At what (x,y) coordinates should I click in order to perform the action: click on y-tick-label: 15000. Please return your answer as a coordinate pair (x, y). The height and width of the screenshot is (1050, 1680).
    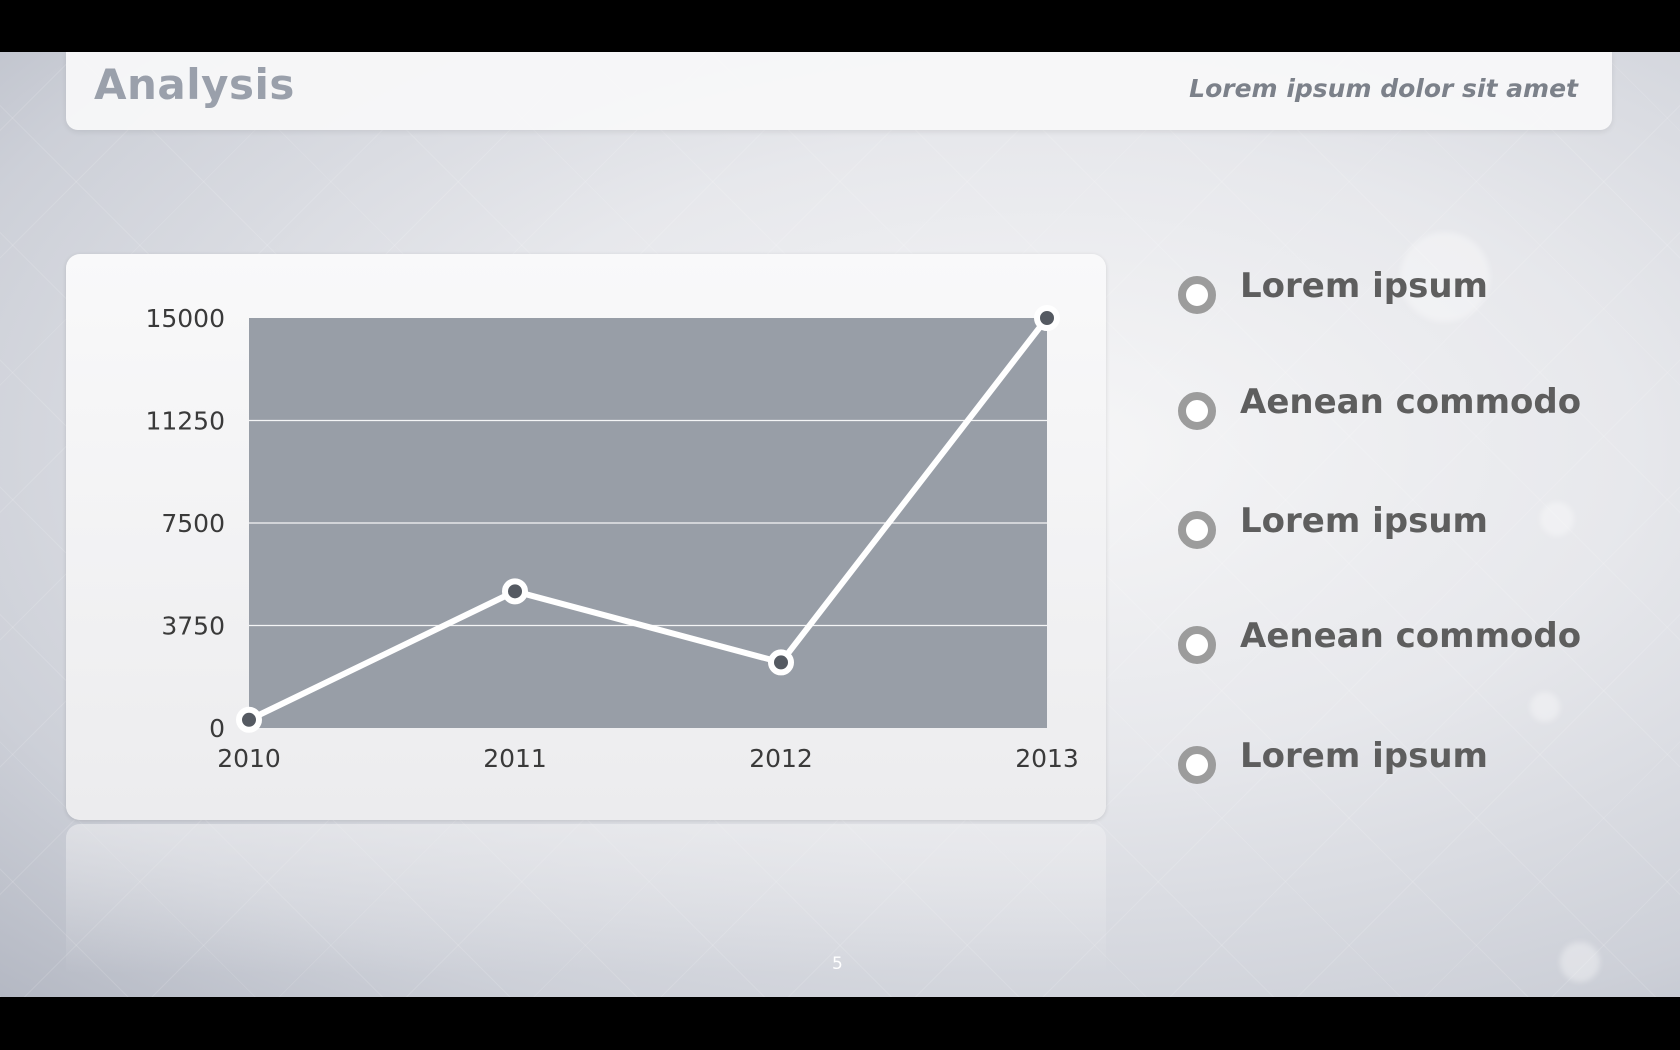
    Looking at the image, I should click on (185, 318).